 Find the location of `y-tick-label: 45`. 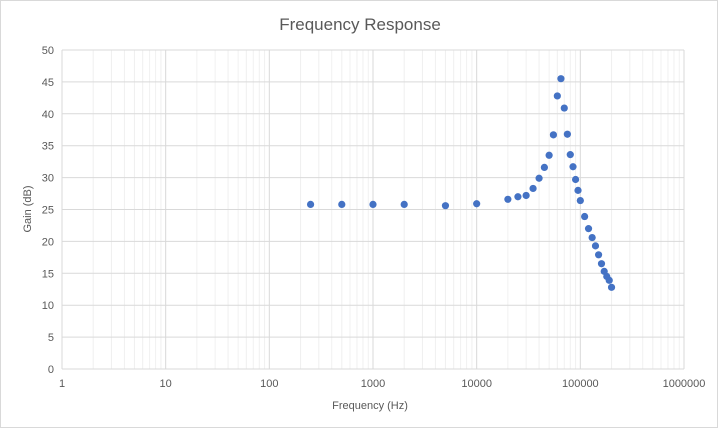

y-tick-label: 45 is located at coordinates (48, 83).